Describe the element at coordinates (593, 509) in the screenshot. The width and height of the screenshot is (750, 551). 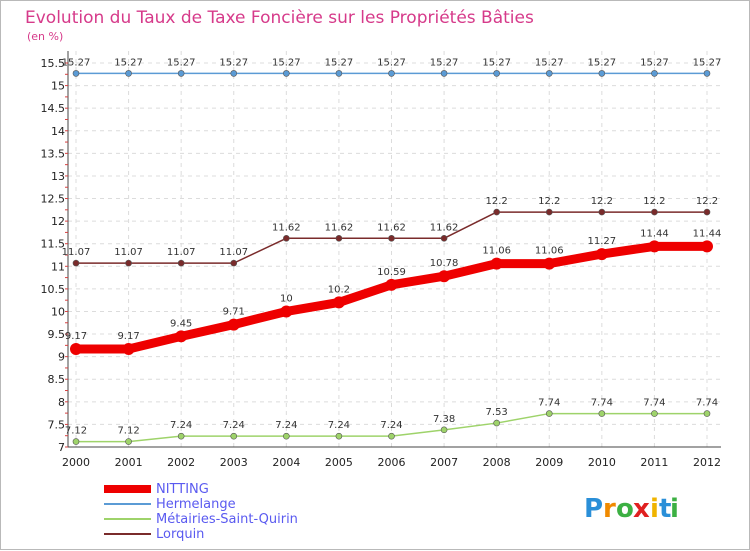
I see `logo-letter: P` at that location.